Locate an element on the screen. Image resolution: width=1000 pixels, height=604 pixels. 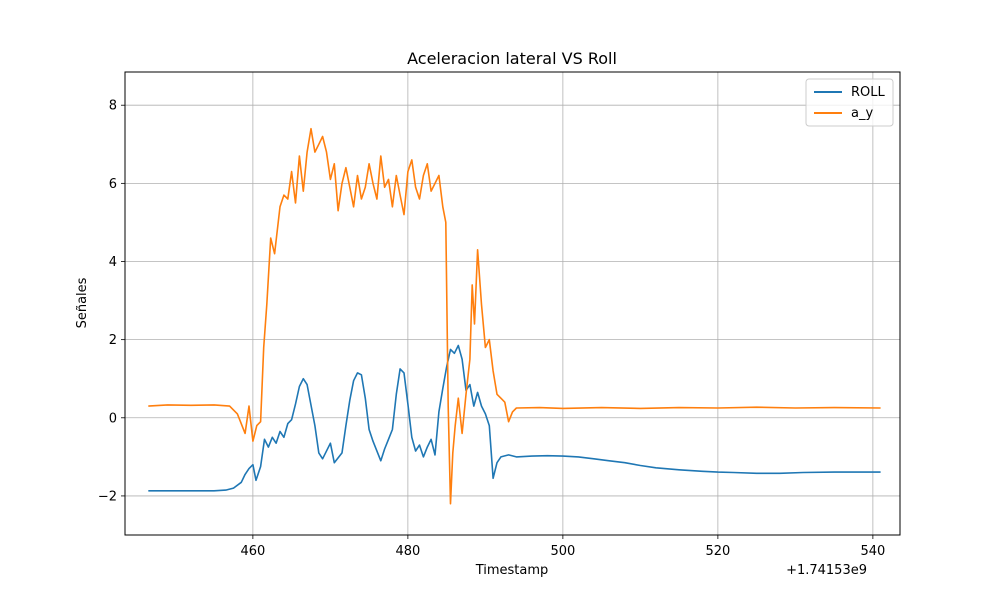
x-tick-label: 480 is located at coordinates (407, 551).